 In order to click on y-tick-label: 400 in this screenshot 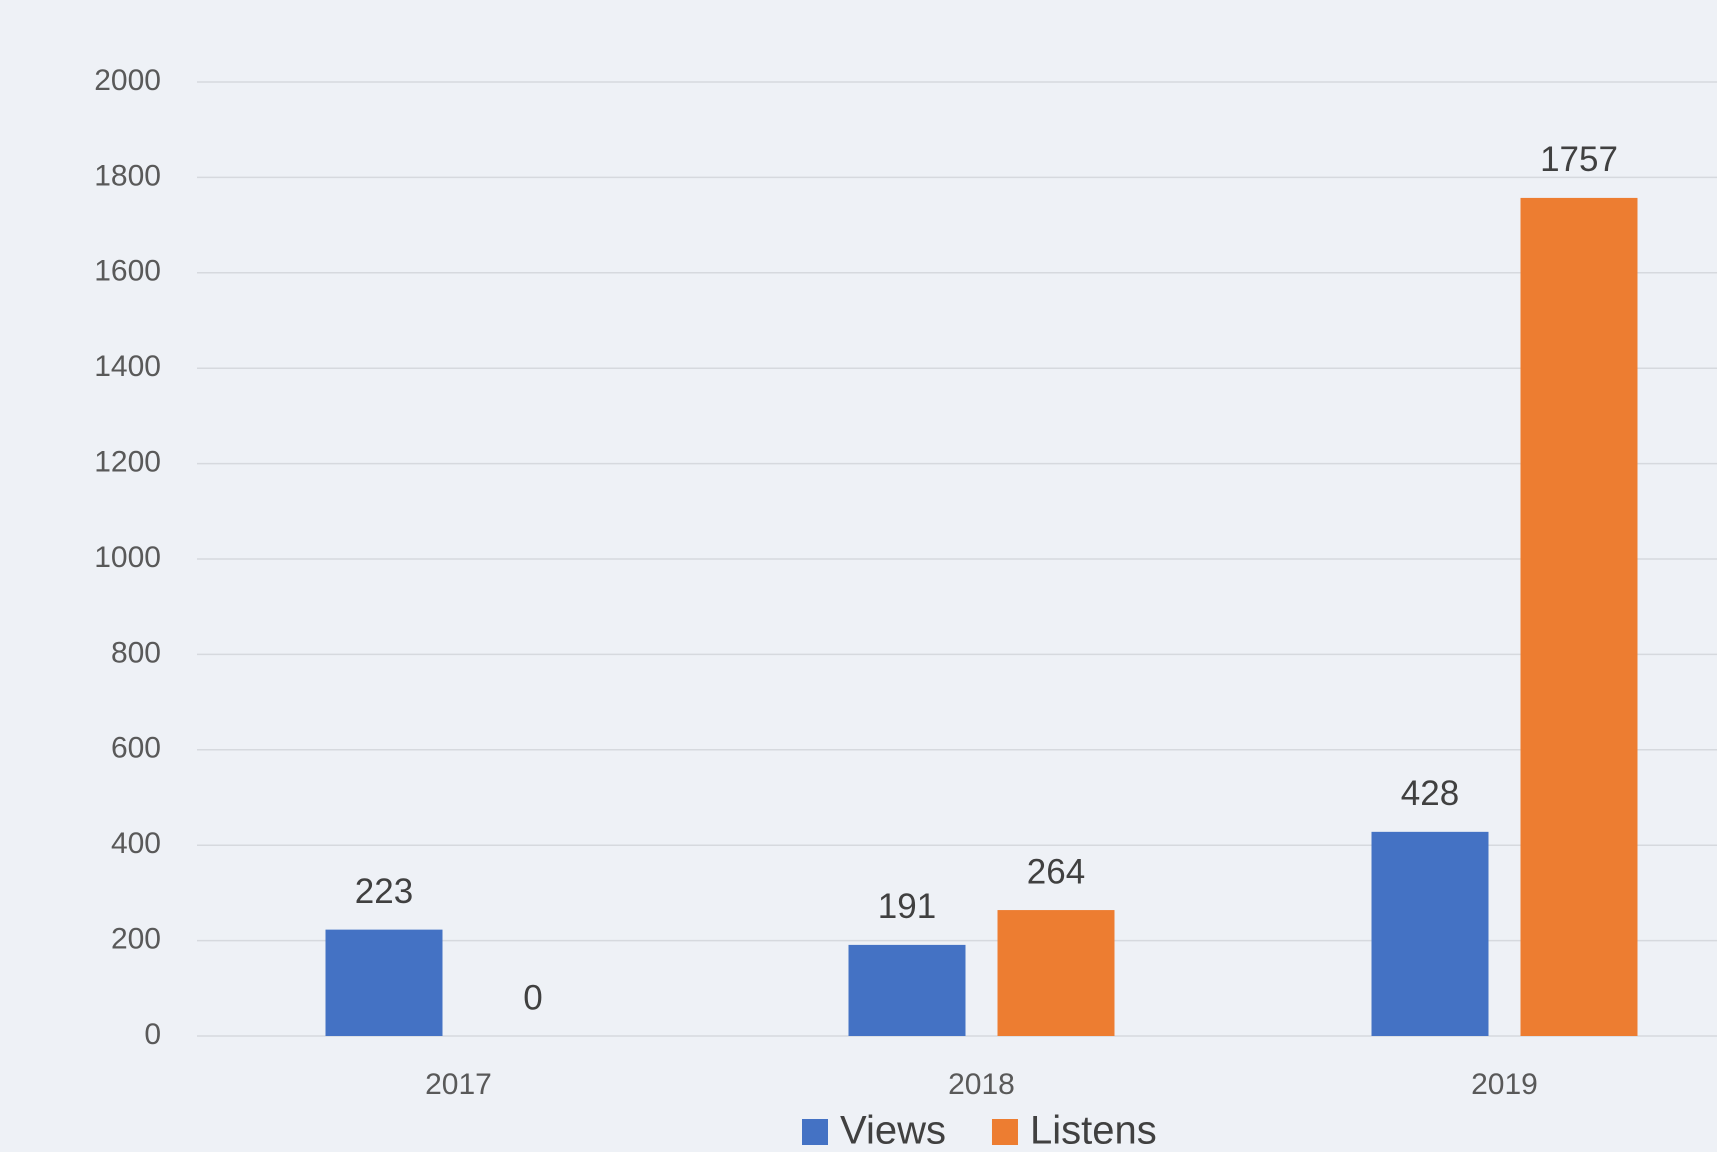, I will do `click(136, 843)`.